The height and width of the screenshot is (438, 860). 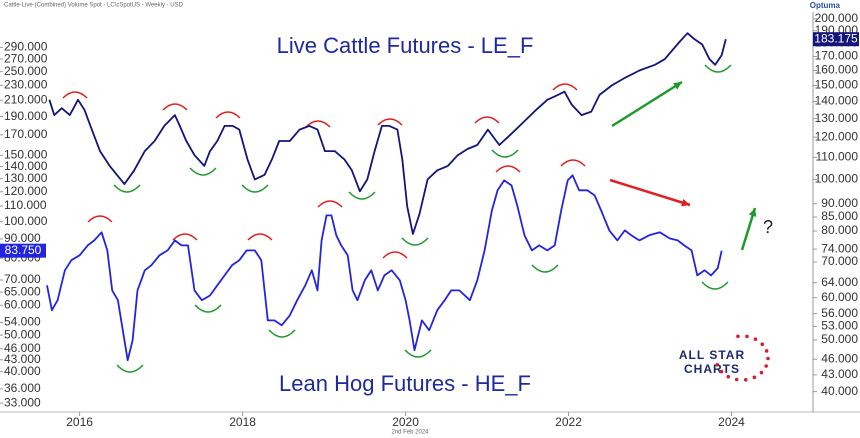 What do you see at coordinates (410, 433) in the screenshot?
I see `date-note: 2nd Feb 2024` at bounding box center [410, 433].